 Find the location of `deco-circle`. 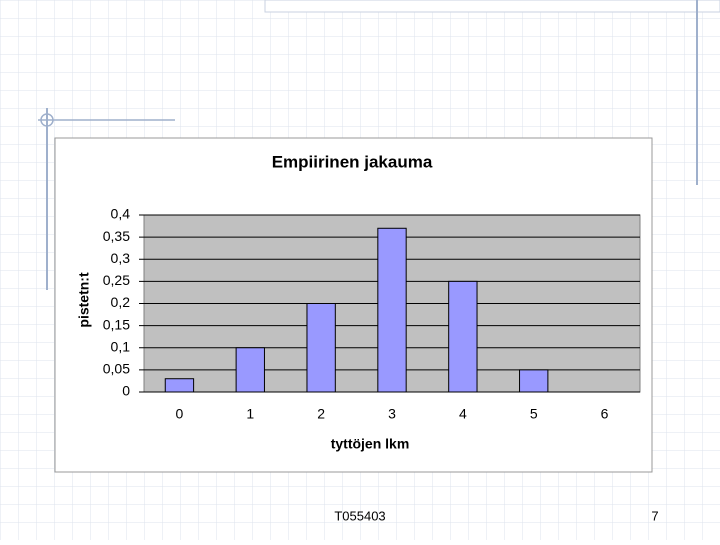

deco-circle is located at coordinates (47, 120).